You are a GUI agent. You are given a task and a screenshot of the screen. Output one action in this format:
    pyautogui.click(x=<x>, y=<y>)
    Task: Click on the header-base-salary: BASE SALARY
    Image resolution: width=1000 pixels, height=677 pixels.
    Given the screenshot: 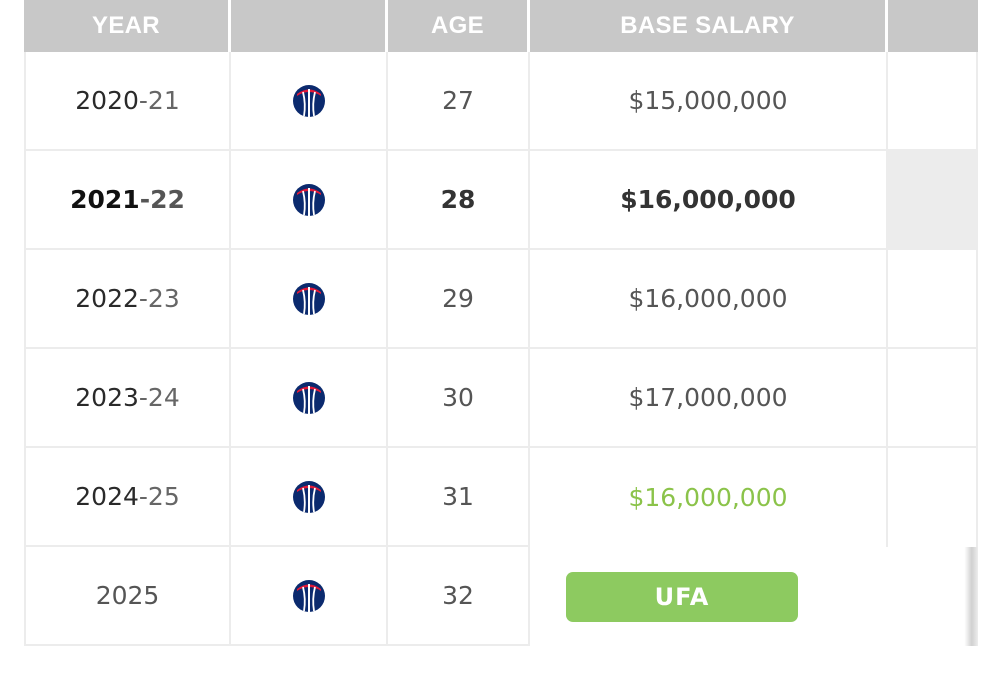 What is the action you would take?
    pyautogui.click(x=709, y=26)
    